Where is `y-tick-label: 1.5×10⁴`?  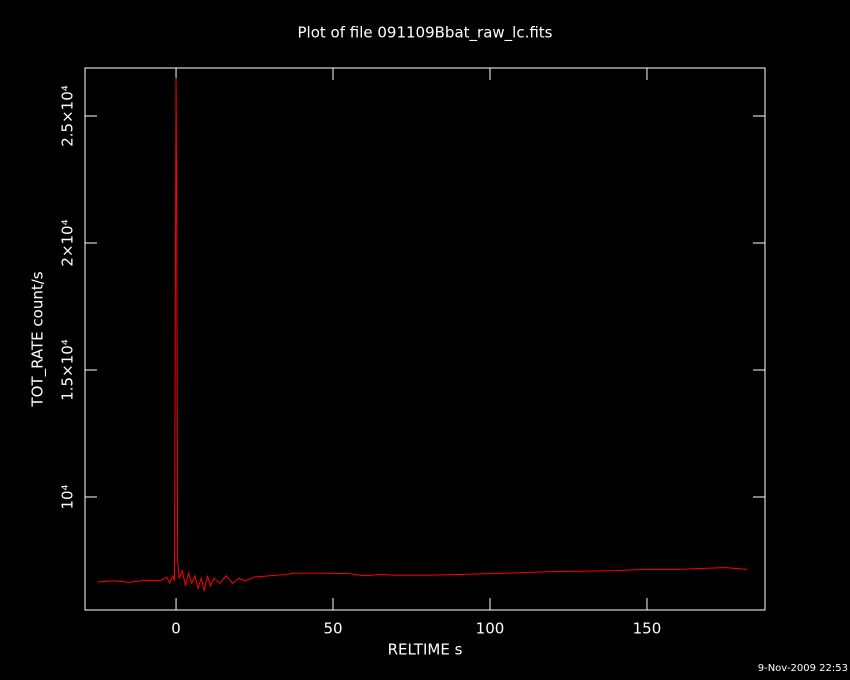
y-tick-label: 1.5×10⁴ is located at coordinates (68, 370).